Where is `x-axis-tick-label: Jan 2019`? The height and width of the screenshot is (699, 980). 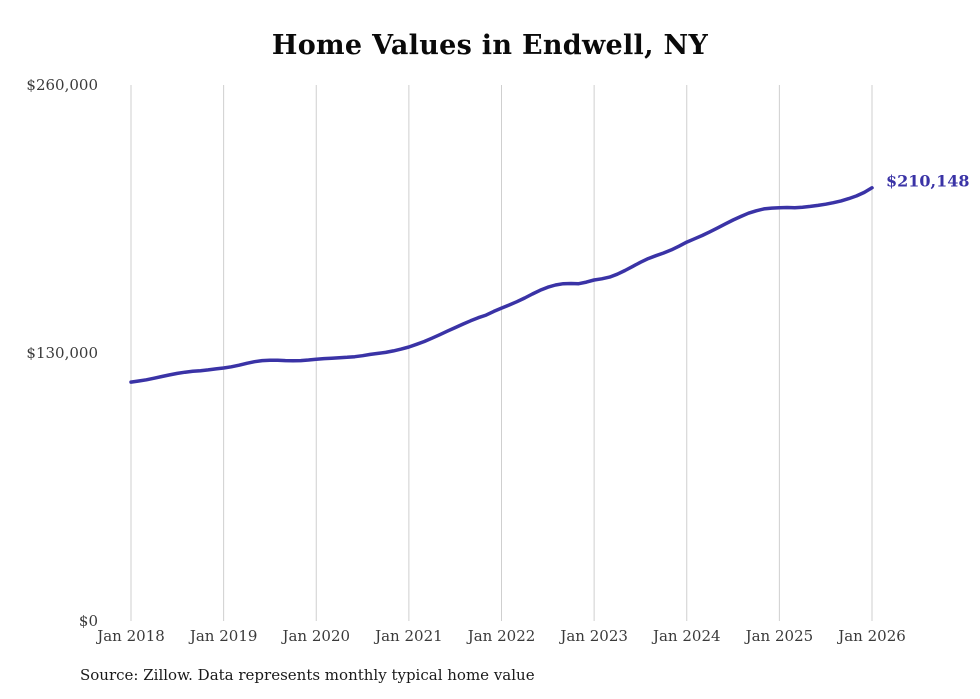
x-axis-tick-label: Jan 2019 is located at coordinates (223, 636).